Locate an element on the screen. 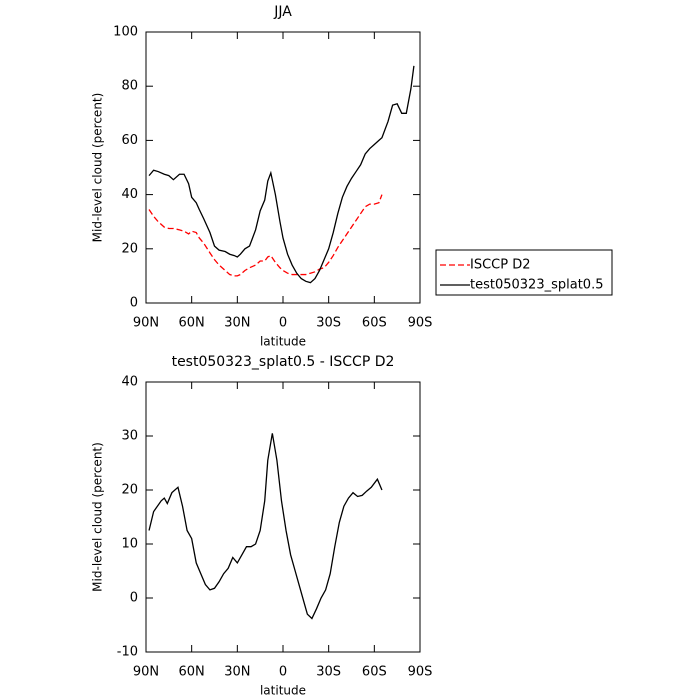  legend-label: ISCCP D2 is located at coordinates (500, 265).